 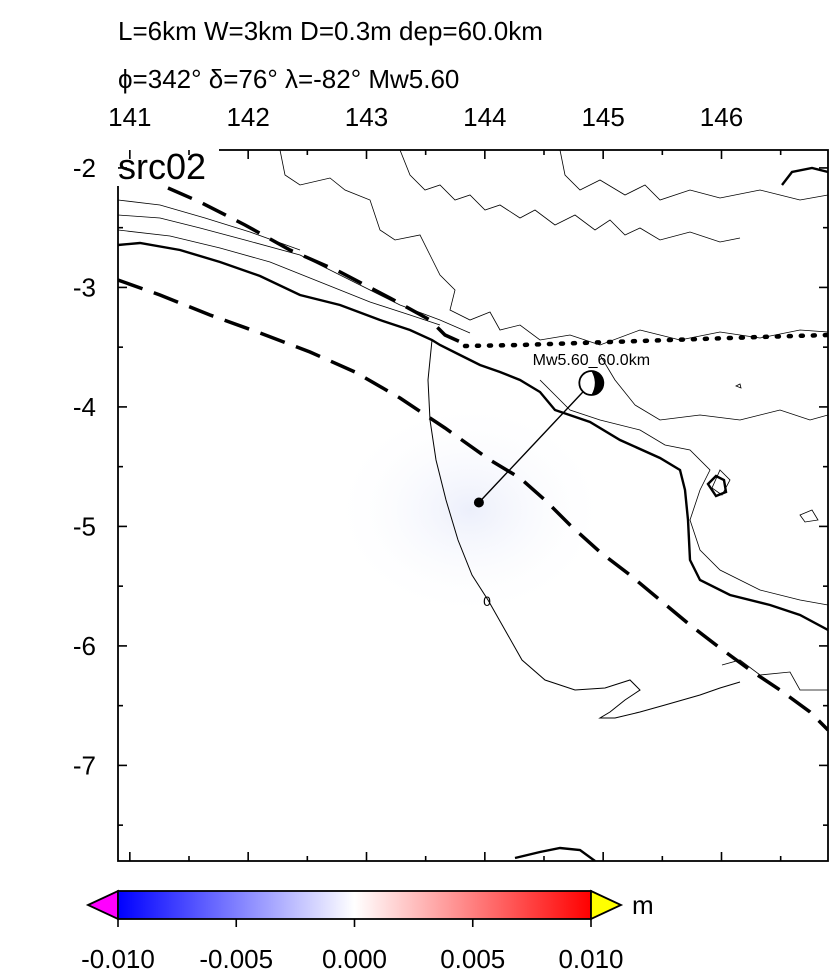 What do you see at coordinates (316, 266) in the screenshot?
I see `trench-line-upper` at bounding box center [316, 266].